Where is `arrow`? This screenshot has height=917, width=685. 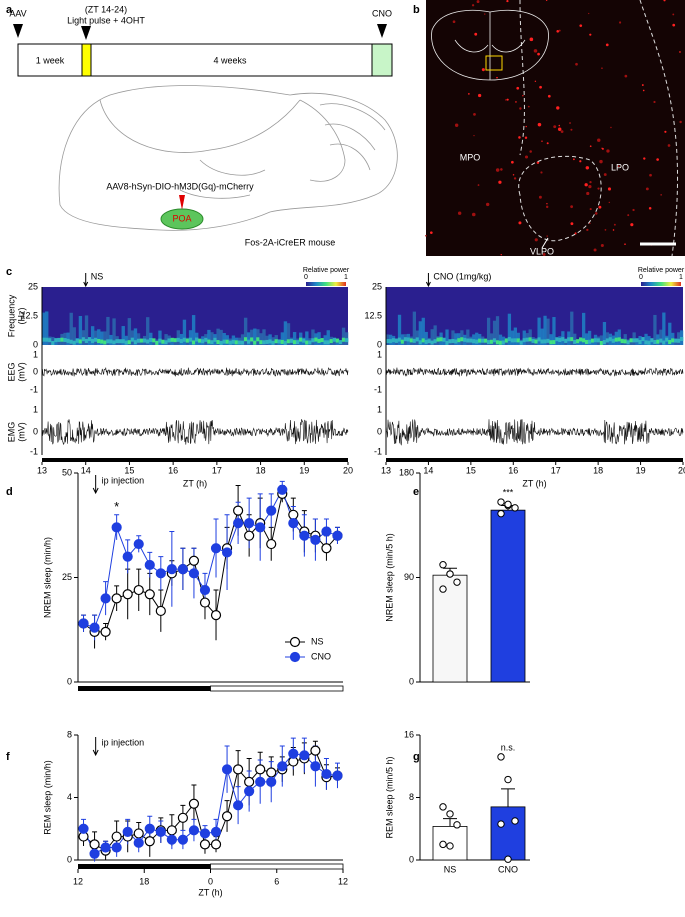 arrow is located at coordinates (428, 280).